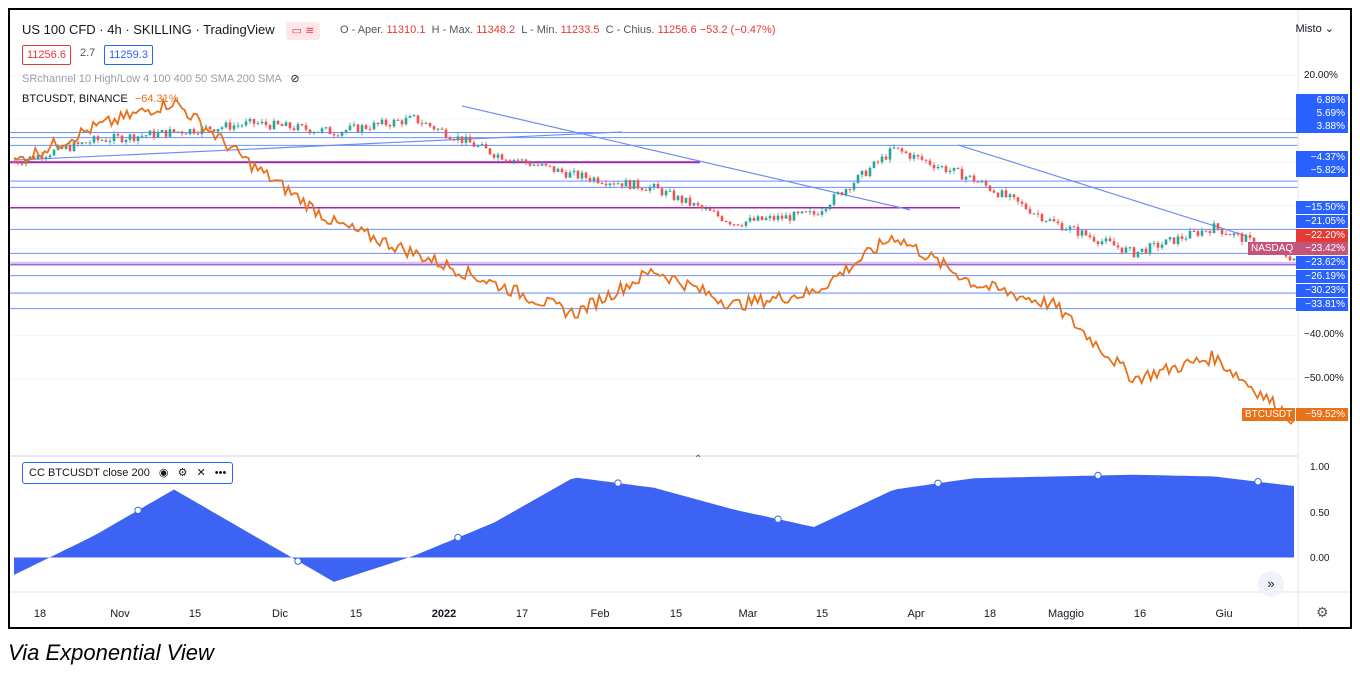 The height and width of the screenshot is (678, 1360). What do you see at coordinates (201, 473) in the screenshot?
I see `close-icon: ✕` at bounding box center [201, 473].